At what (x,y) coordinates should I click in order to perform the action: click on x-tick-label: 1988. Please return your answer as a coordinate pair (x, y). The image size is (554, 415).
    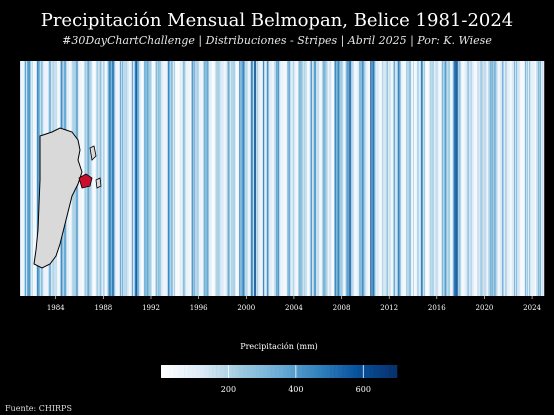
    Looking at the image, I should click on (103, 308).